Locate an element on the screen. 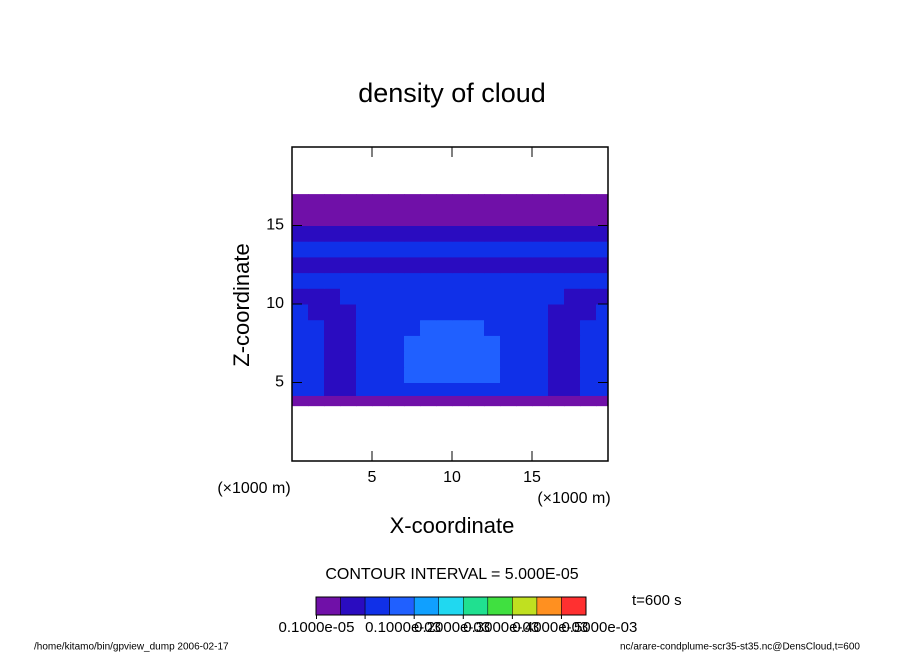 This screenshot has width=904, height=654. colorbar-tick-label: 0.3000e-03 is located at coordinates (501, 627).